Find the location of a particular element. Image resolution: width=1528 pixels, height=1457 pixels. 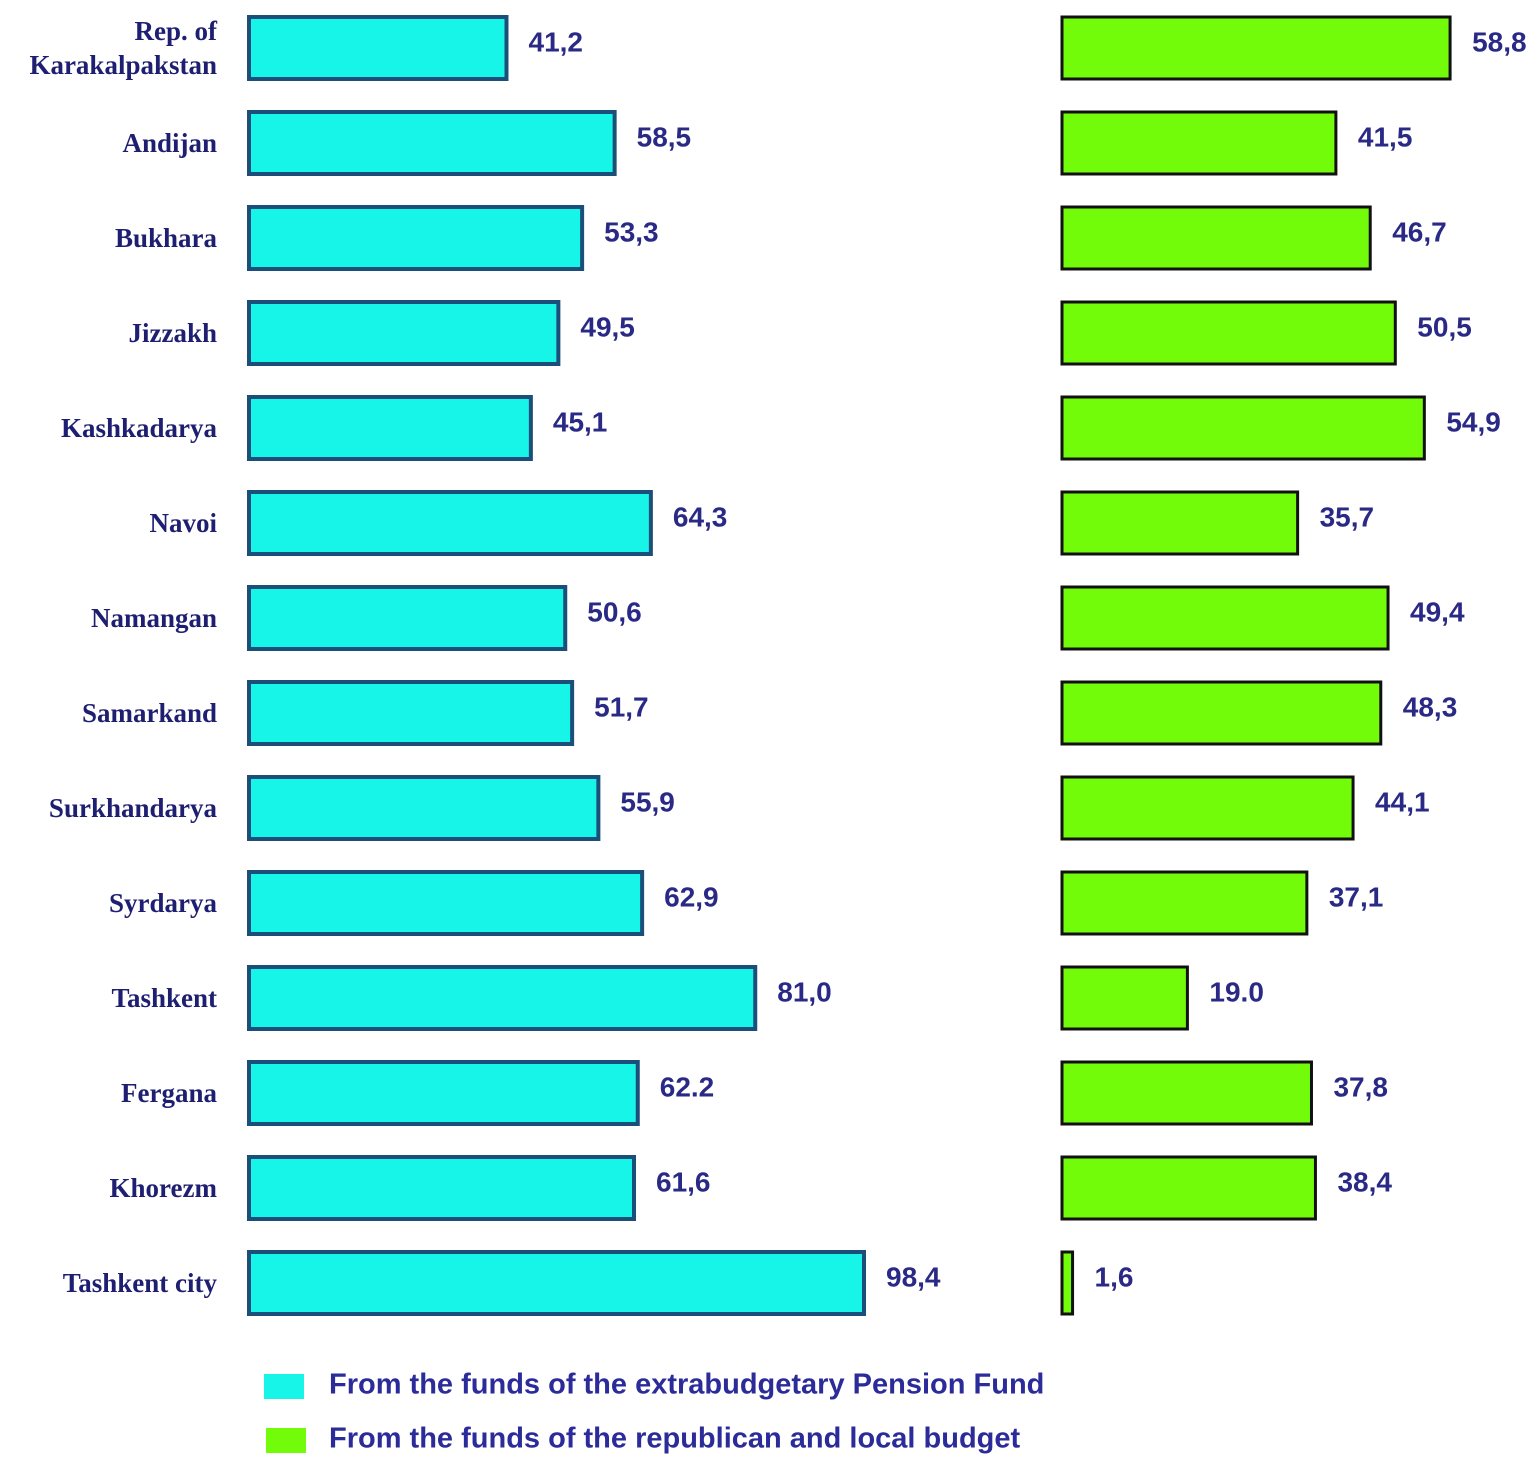

category-label: Namangan is located at coordinates (153, 618).